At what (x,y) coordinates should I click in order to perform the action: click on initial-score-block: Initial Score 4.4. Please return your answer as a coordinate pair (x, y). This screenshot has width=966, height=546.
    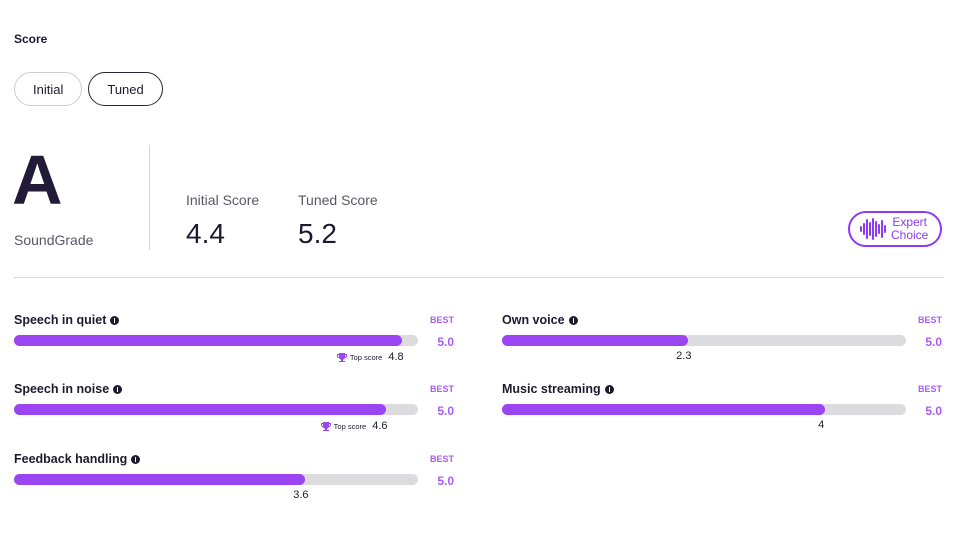
    Looking at the image, I should click on (222, 221).